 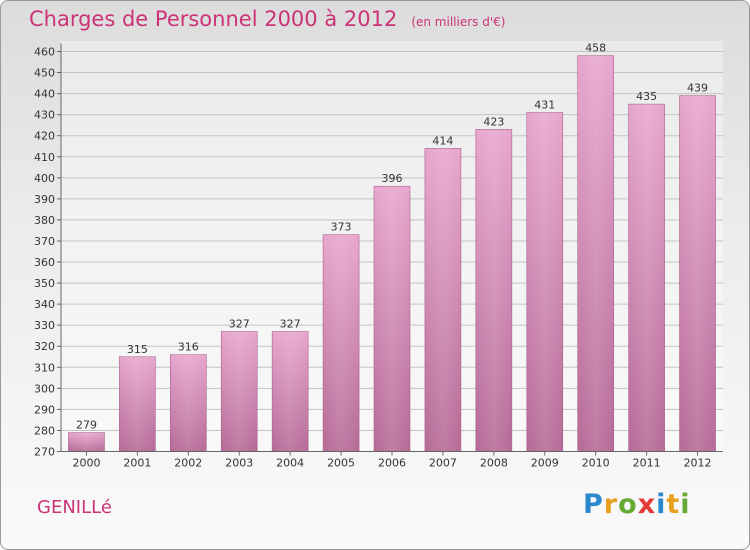 I want to click on y-tick-label: 400, so click(x=44, y=178).